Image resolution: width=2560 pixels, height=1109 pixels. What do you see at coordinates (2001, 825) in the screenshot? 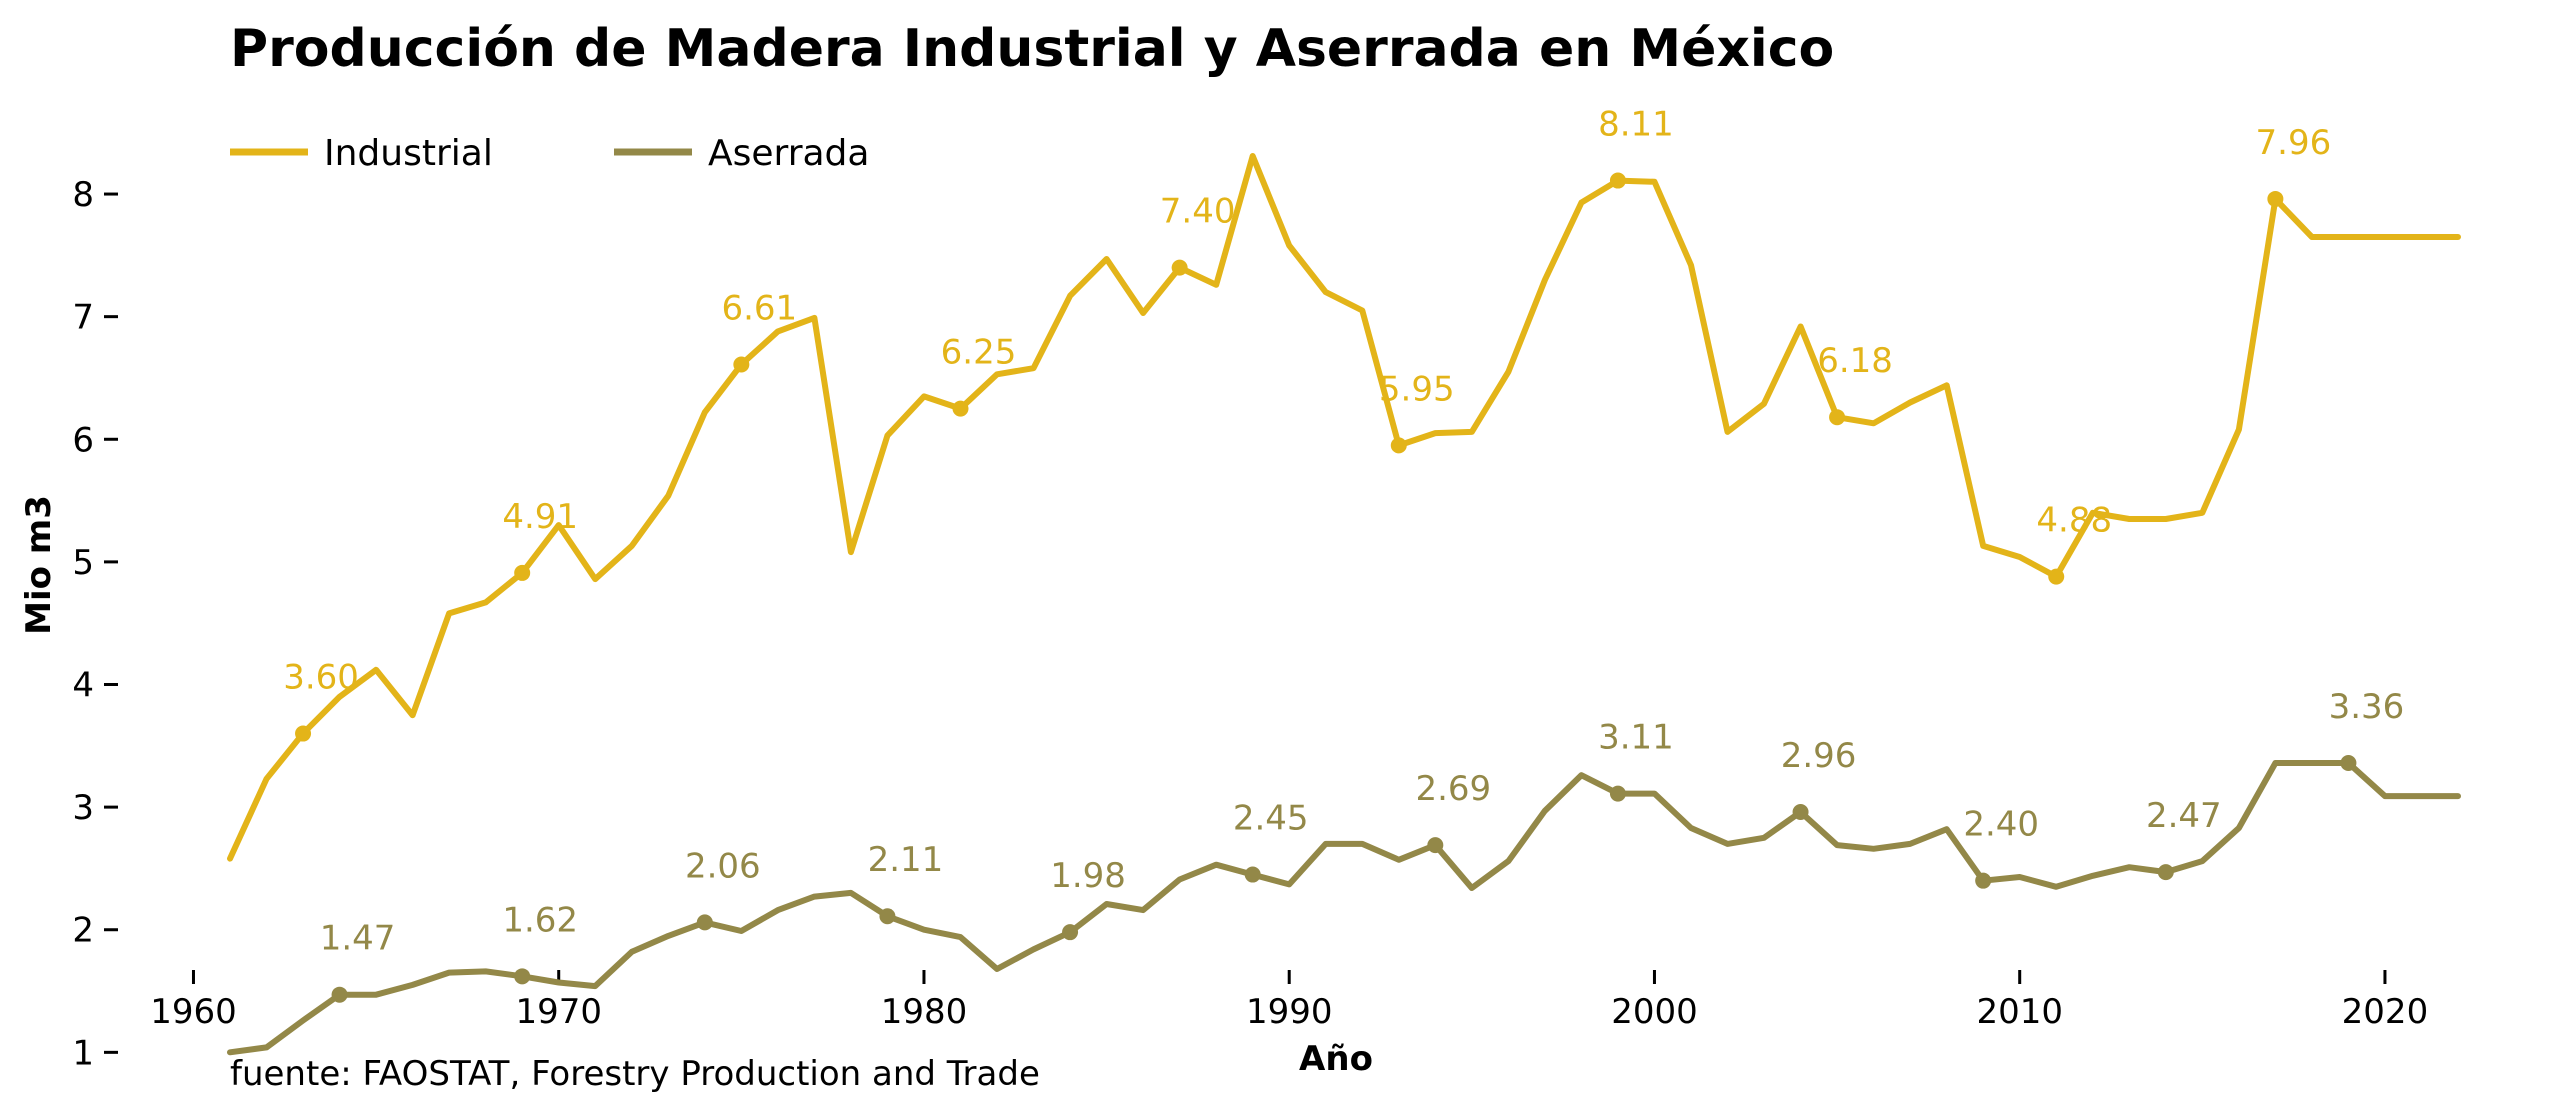
I see `data-label: 2.40` at bounding box center [2001, 825].